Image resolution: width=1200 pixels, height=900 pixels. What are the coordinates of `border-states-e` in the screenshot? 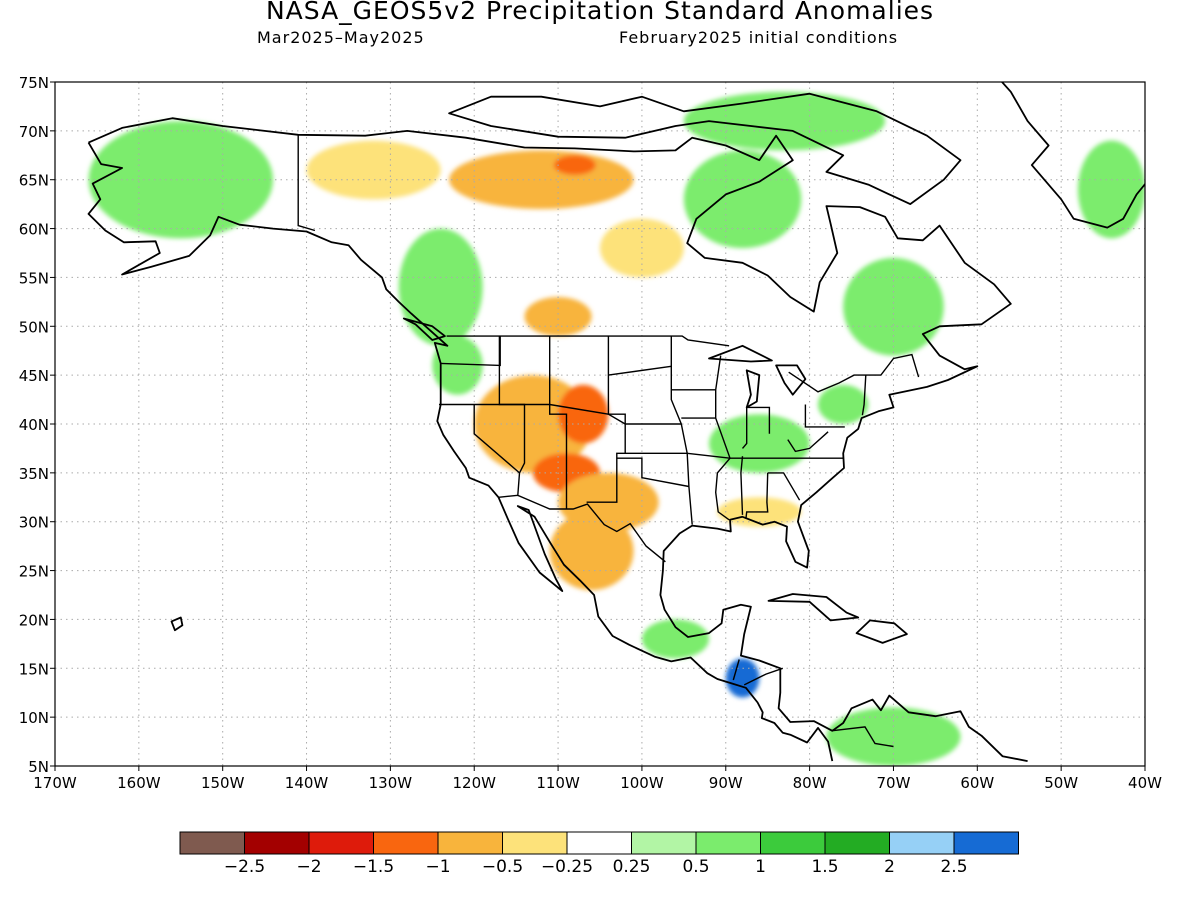 It's located at (681, 430).